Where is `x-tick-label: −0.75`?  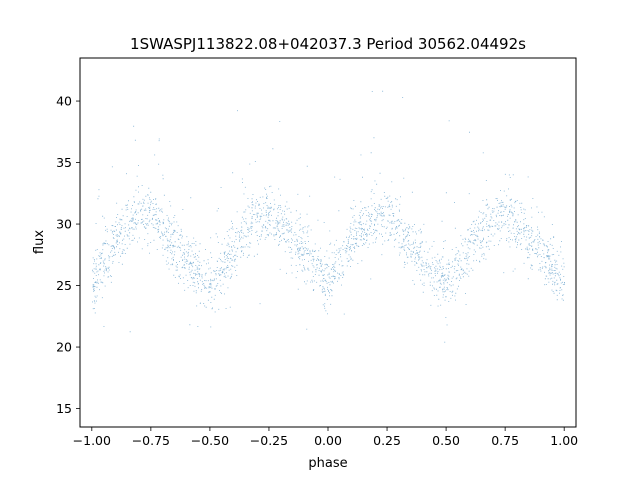 x-tick-label: −0.75 is located at coordinates (151, 440).